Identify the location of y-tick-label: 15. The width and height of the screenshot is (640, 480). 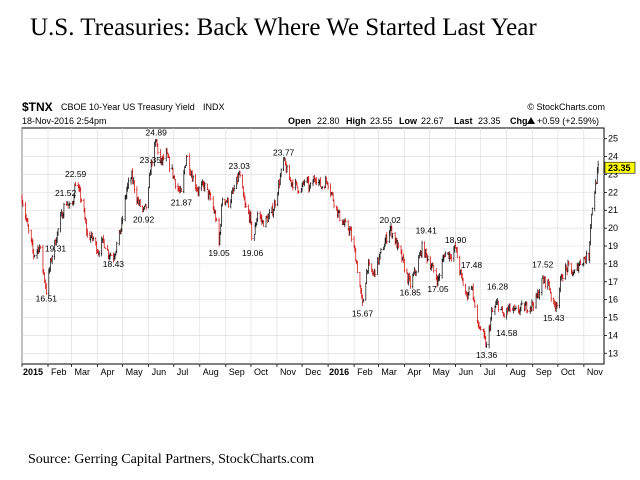
(613, 318).